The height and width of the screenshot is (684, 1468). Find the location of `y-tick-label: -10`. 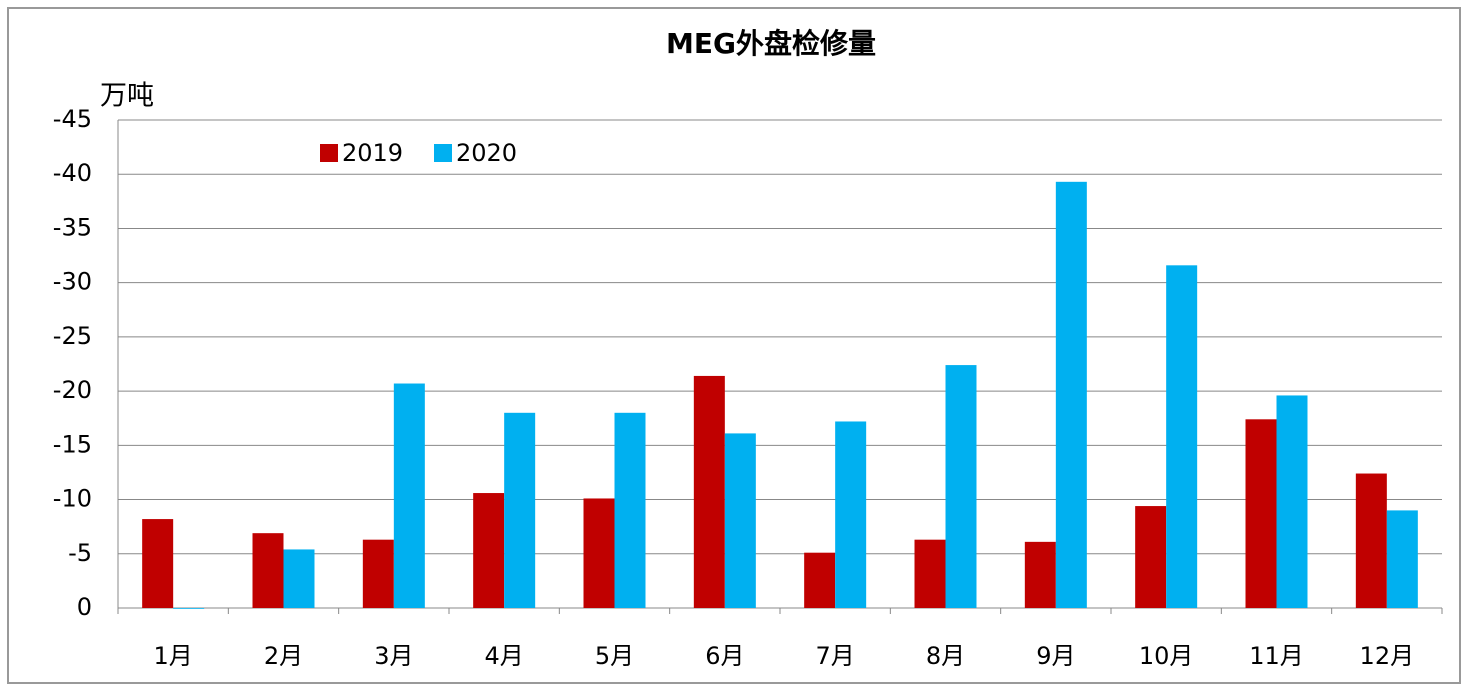

y-tick-label: -10 is located at coordinates (72, 499).